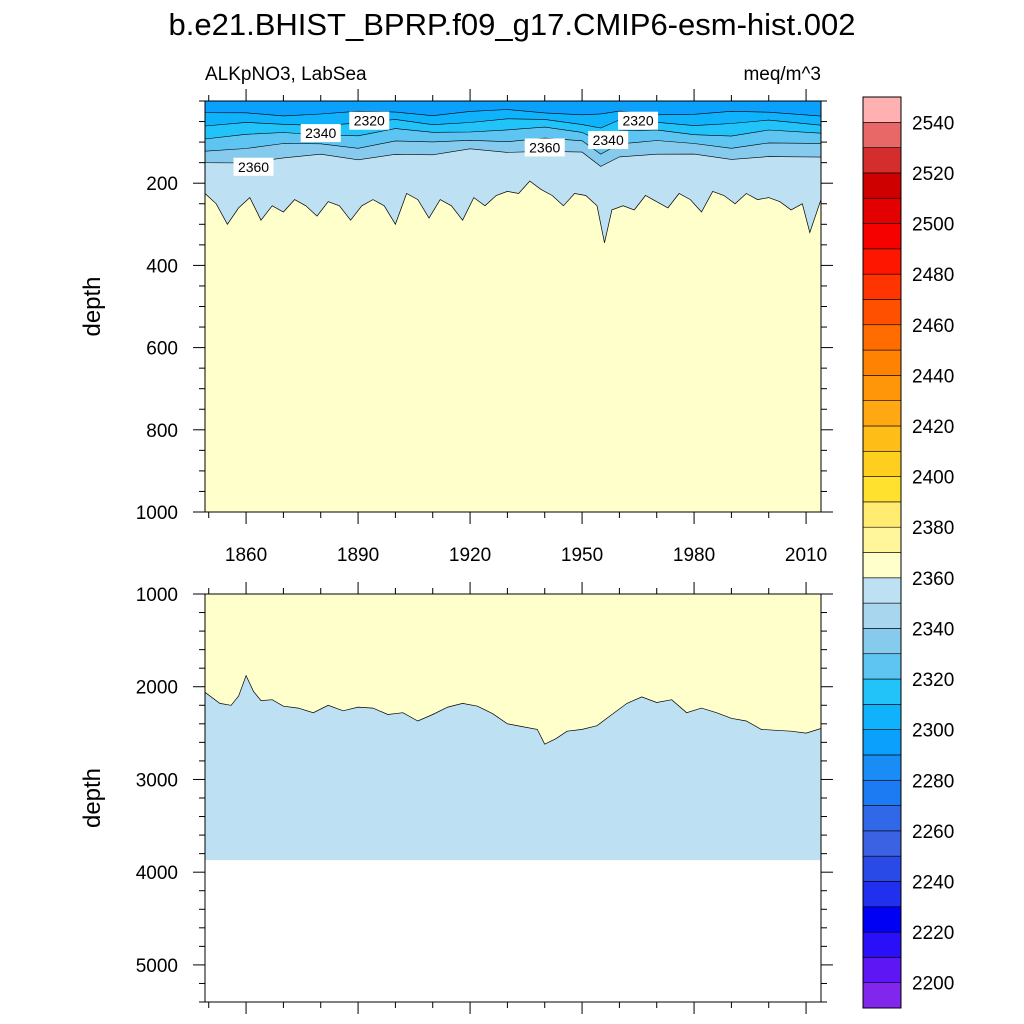  What do you see at coordinates (933, 882) in the screenshot?
I see `colorbar-tick-label: 2240` at bounding box center [933, 882].